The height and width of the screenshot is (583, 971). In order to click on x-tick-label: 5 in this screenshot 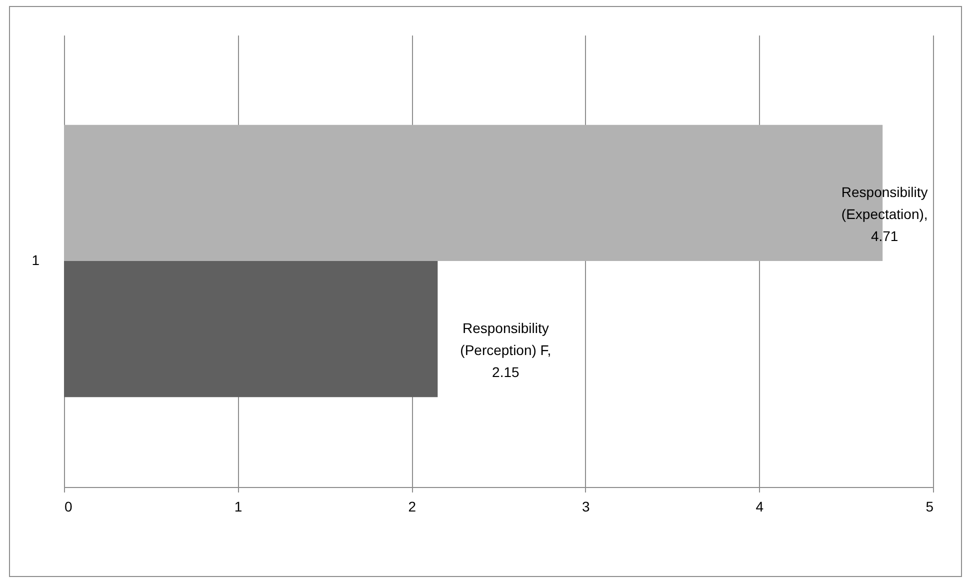, I will do `click(930, 506)`.